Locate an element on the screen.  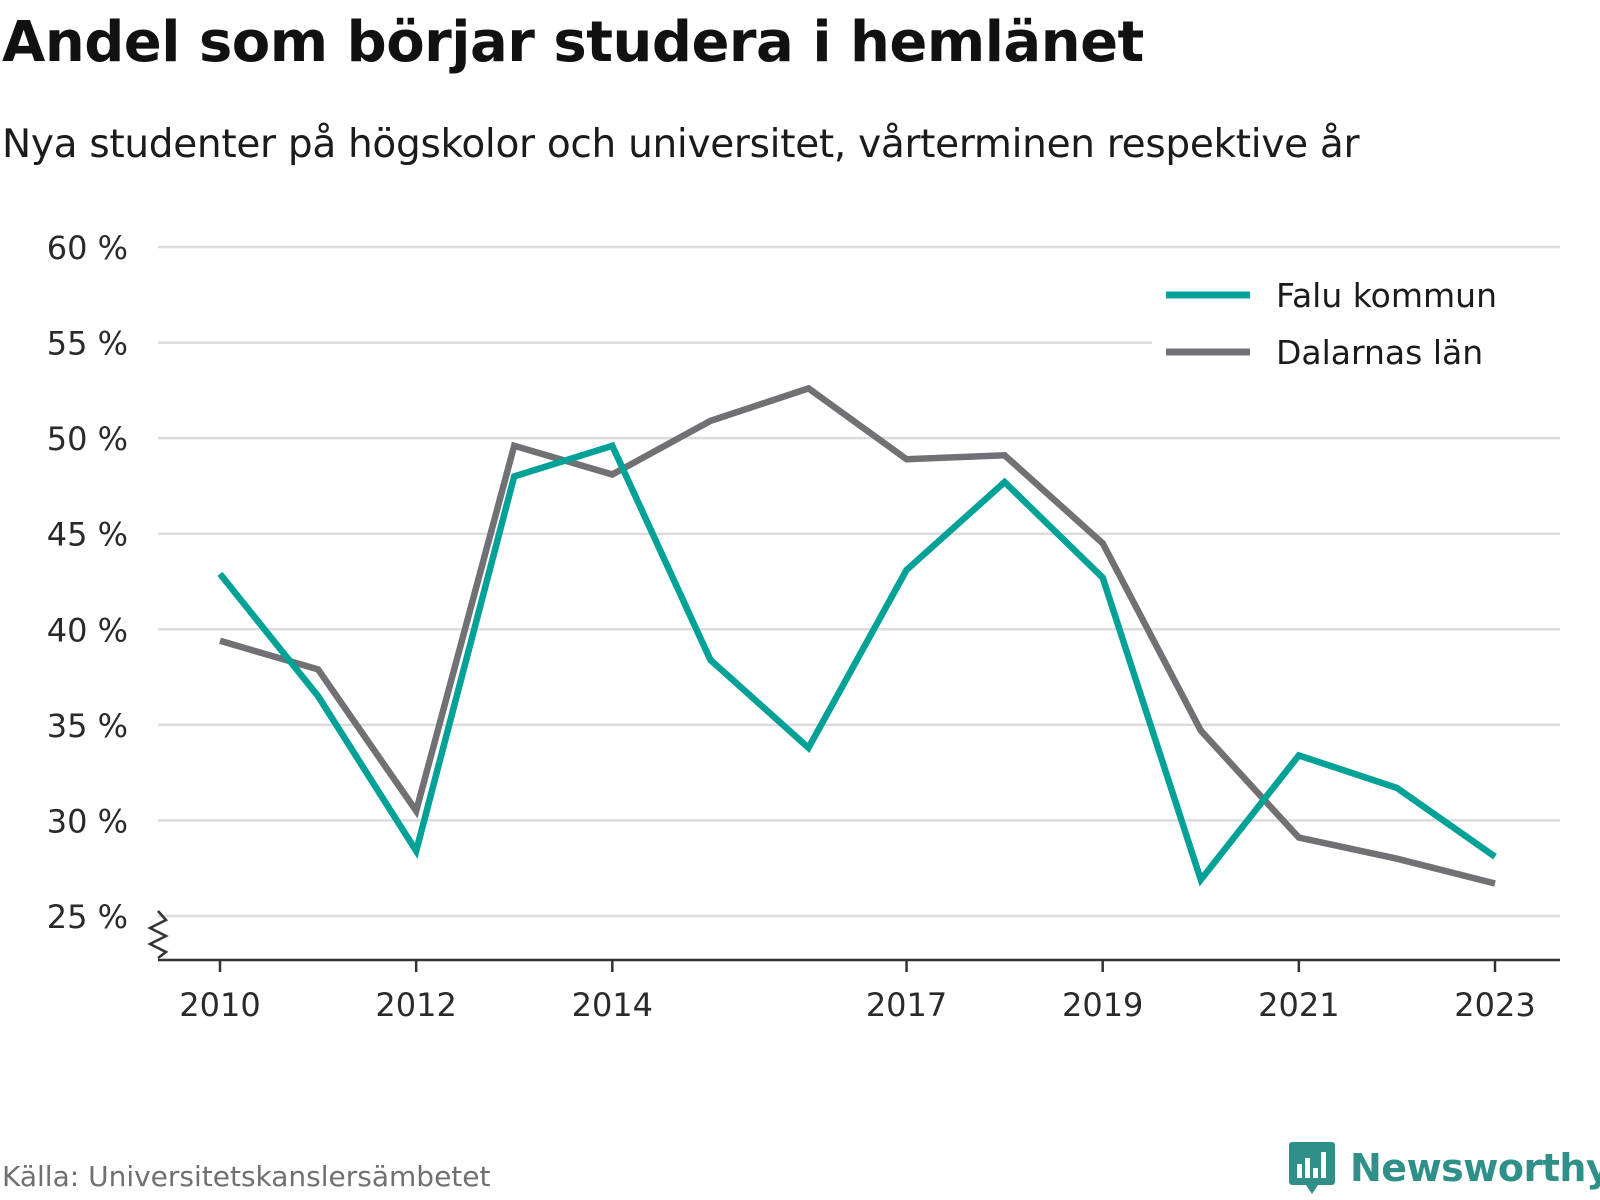
legend-label: Falu kommun is located at coordinates (1386, 295).